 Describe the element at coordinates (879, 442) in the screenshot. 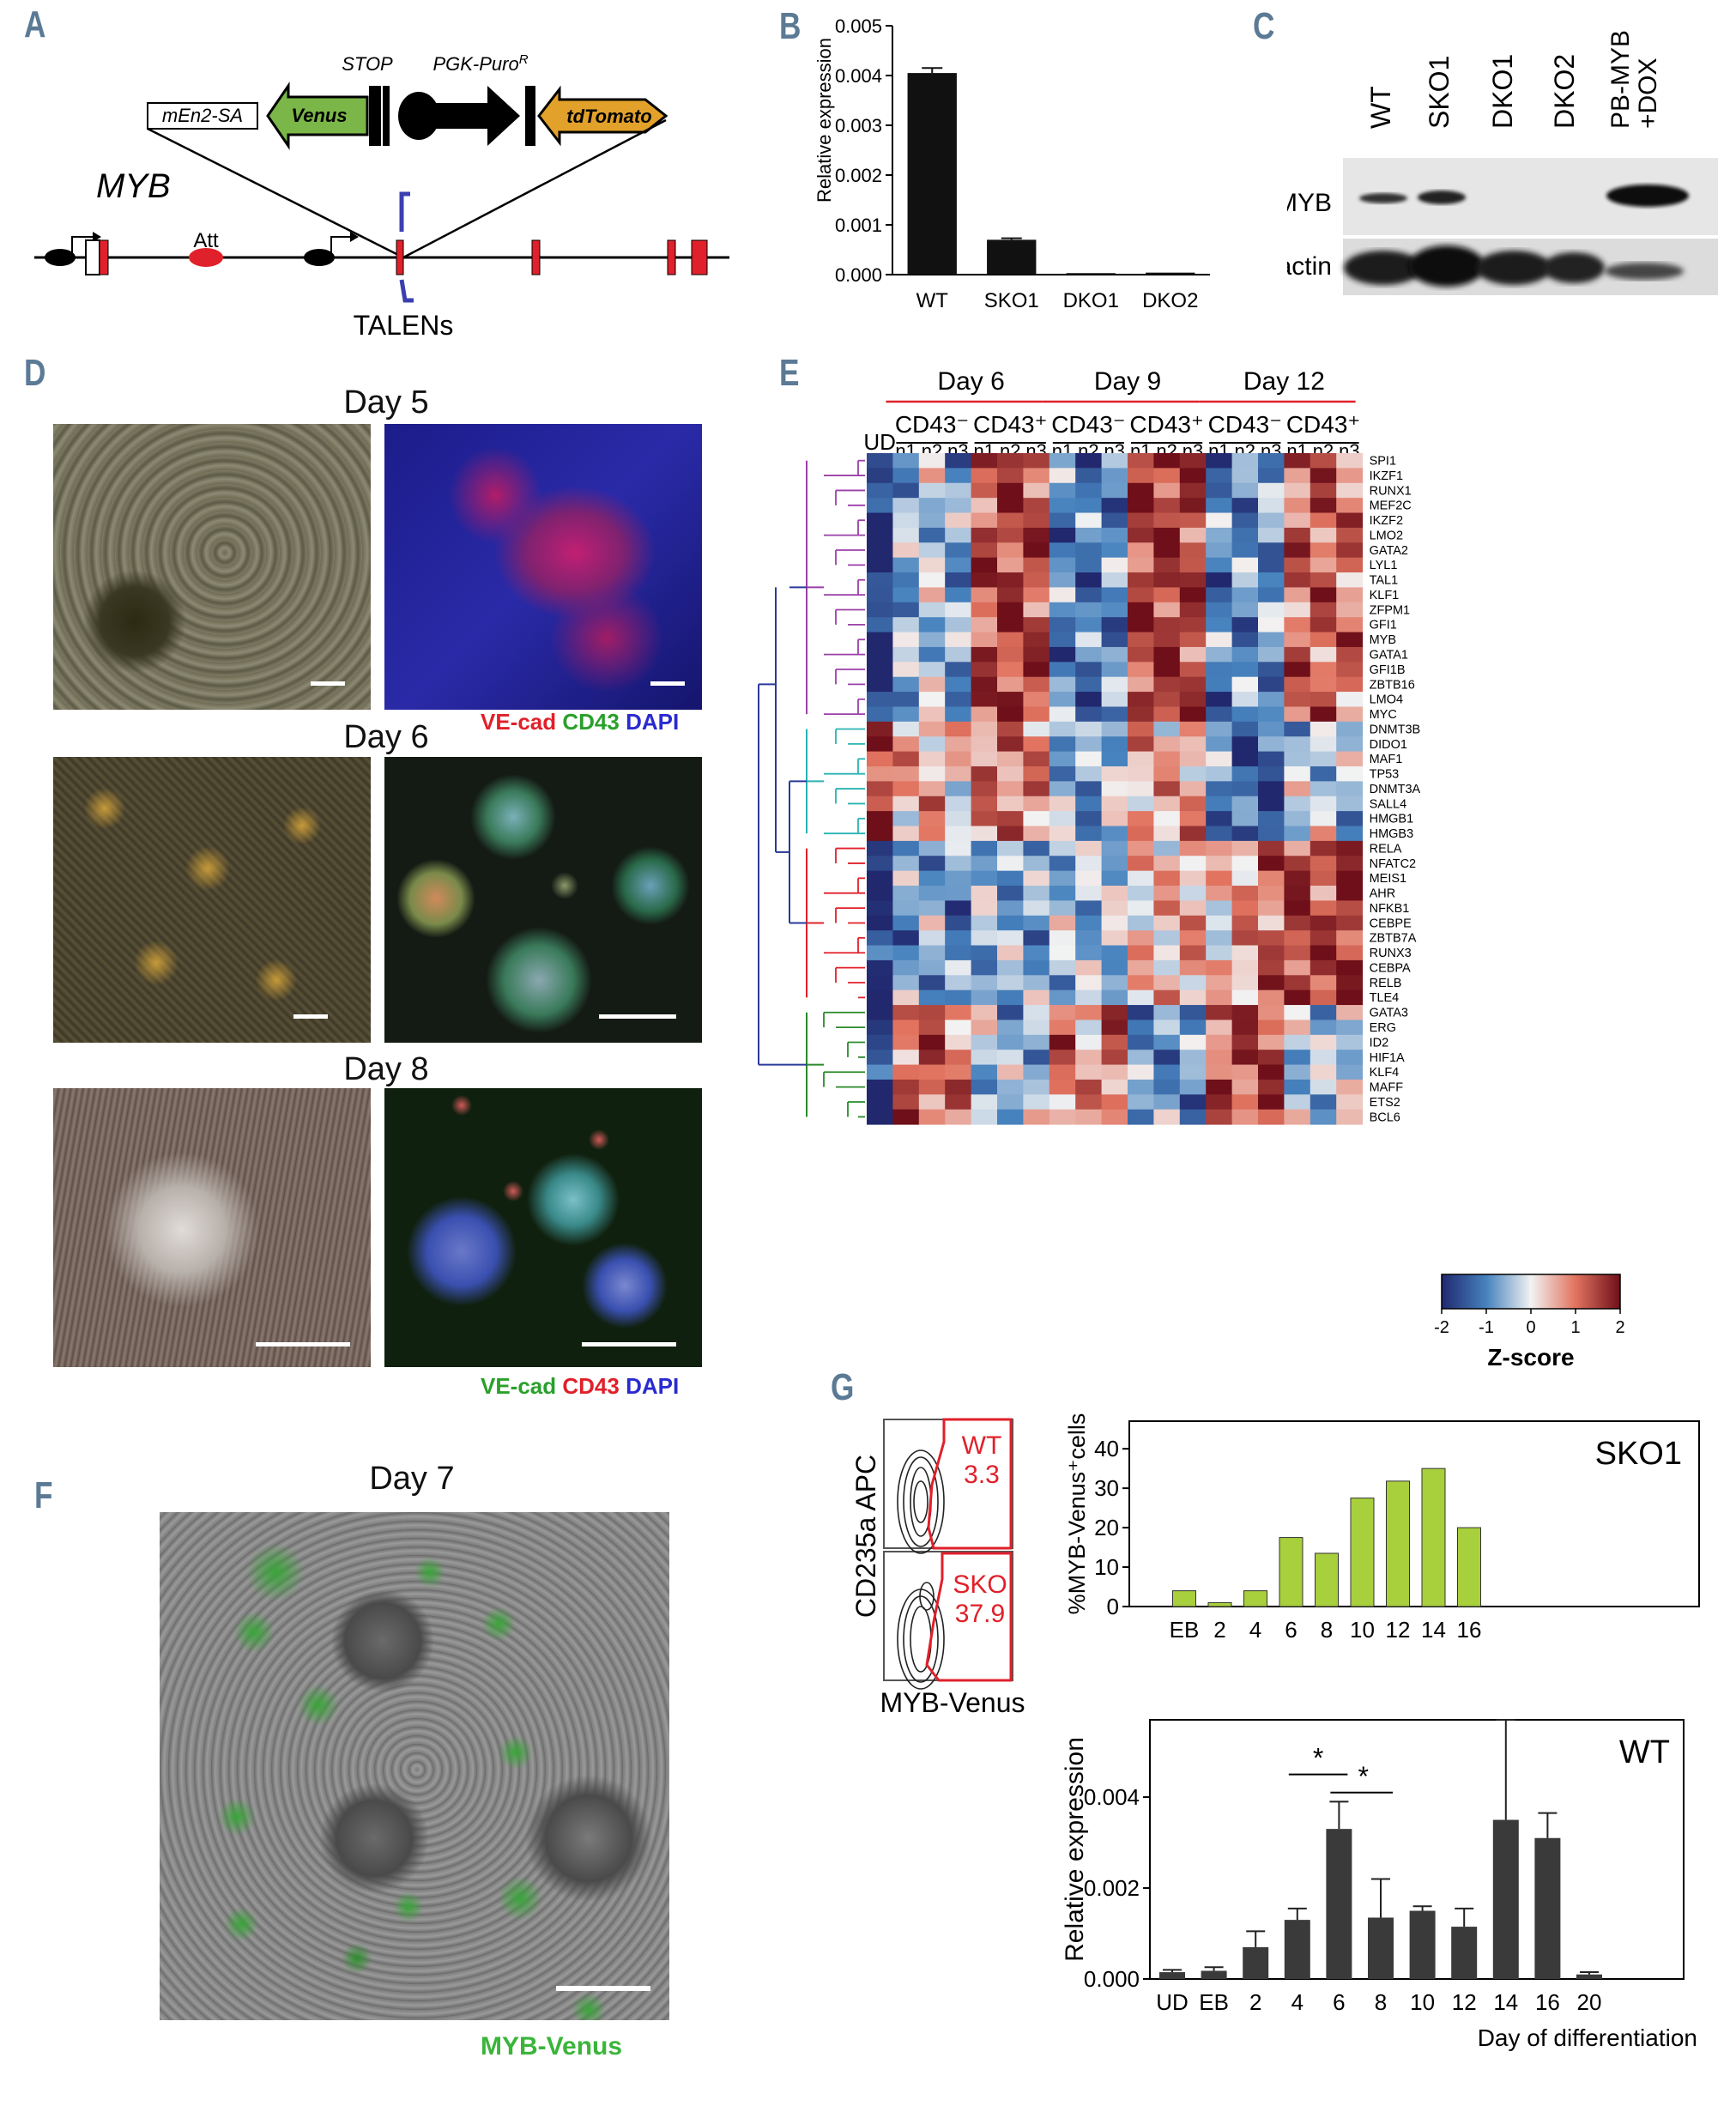

I see `ud-label: UD` at that location.